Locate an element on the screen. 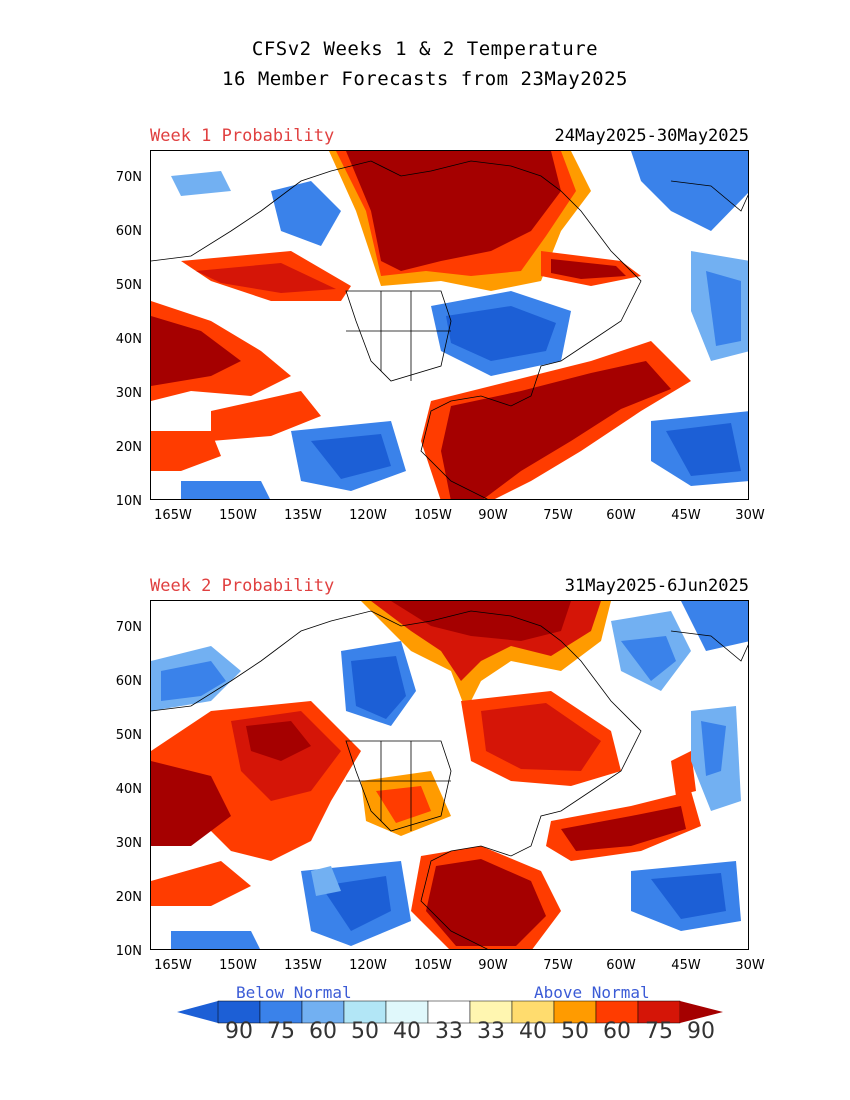 This screenshot has width=850, height=1100. week1-label: Week 1 Probability is located at coordinates (242, 136).